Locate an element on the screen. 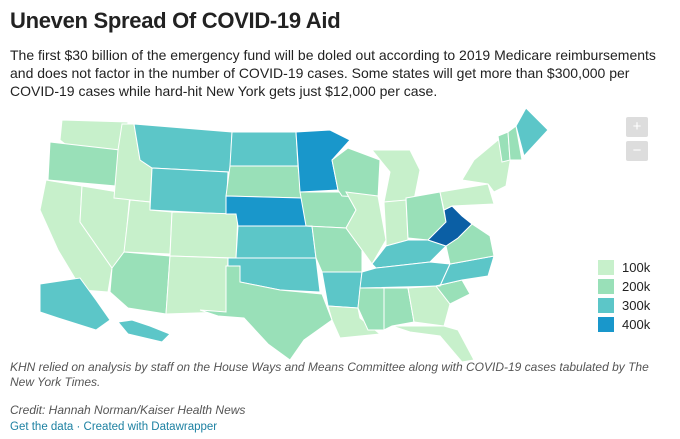  footer-links: Get the data · Created with Datawrapper is located at coordinates (113, 427).